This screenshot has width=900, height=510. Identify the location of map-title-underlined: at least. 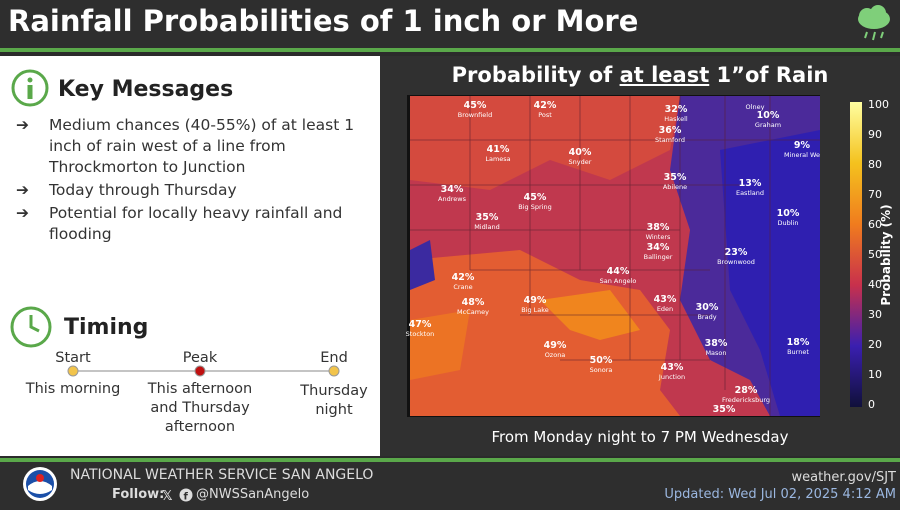
(664, 75).